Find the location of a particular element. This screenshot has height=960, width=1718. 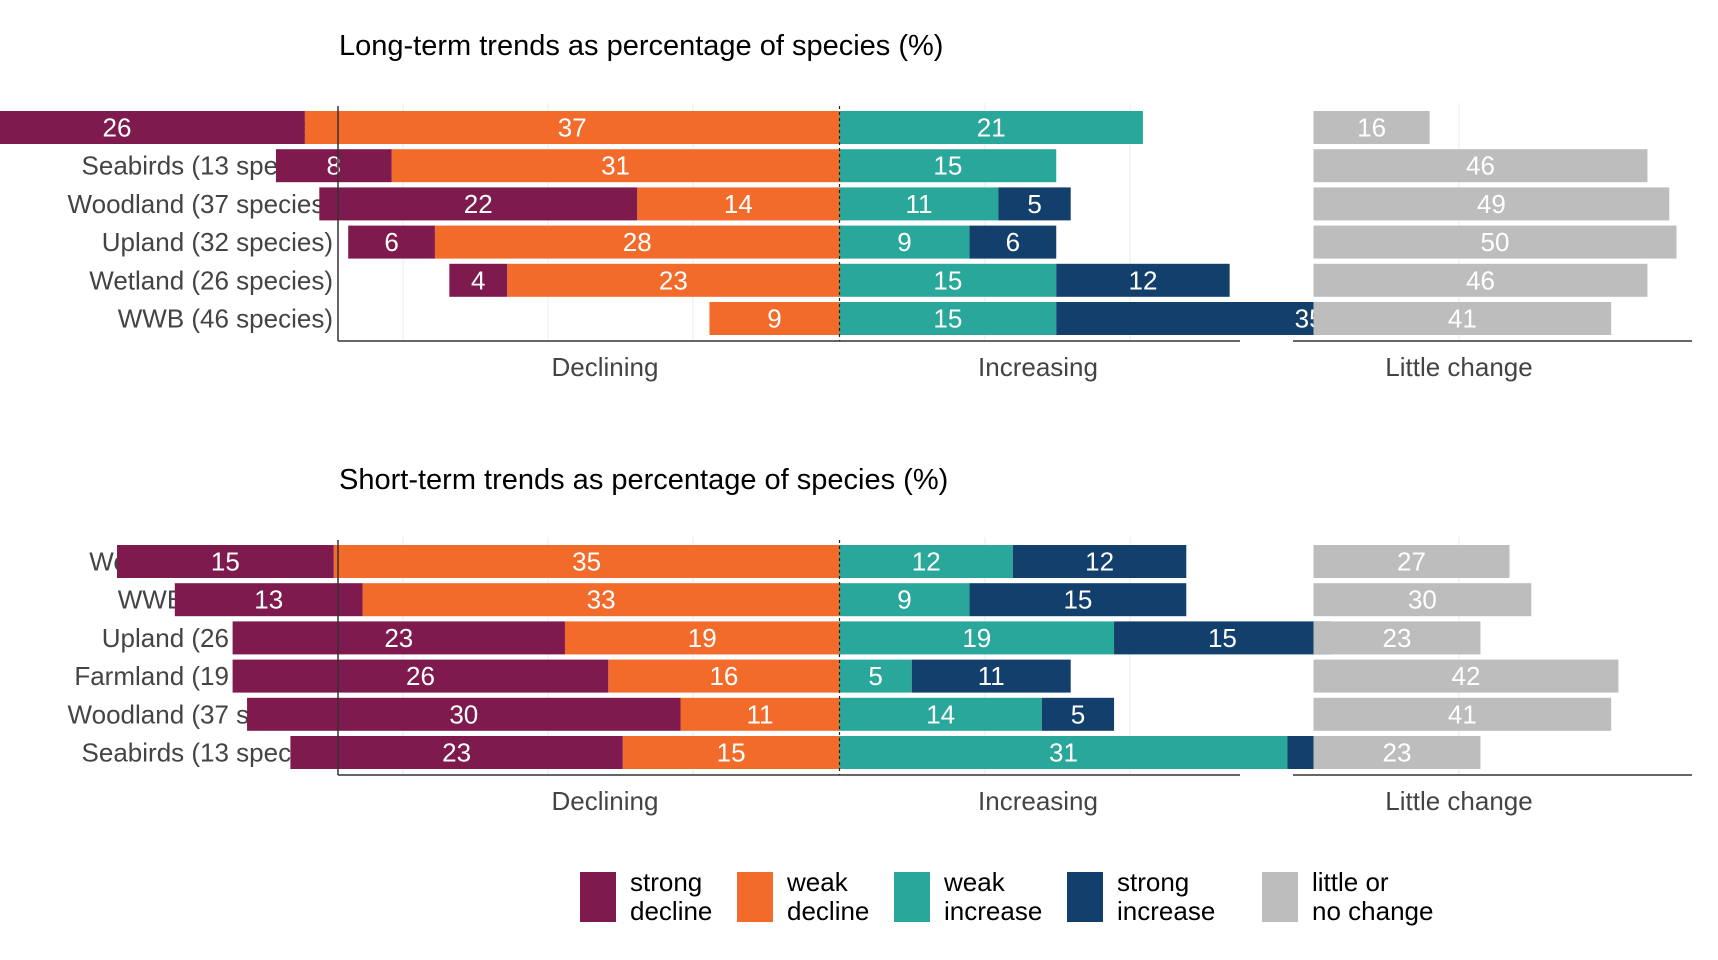

data-label: 33 is located at coordinates (601, 600).